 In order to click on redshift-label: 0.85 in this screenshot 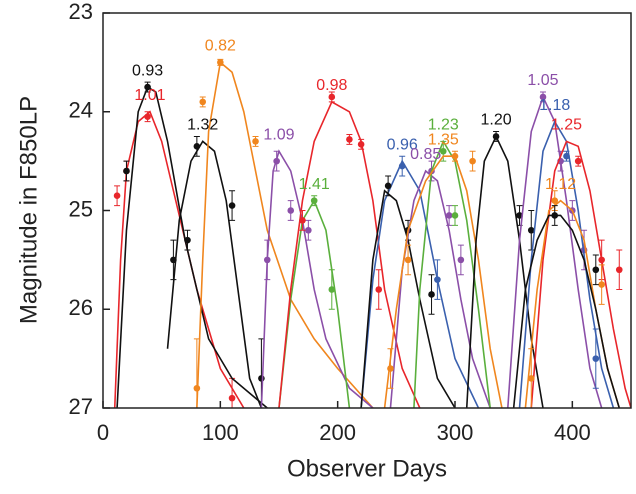, I will do `click(425, 154)`.